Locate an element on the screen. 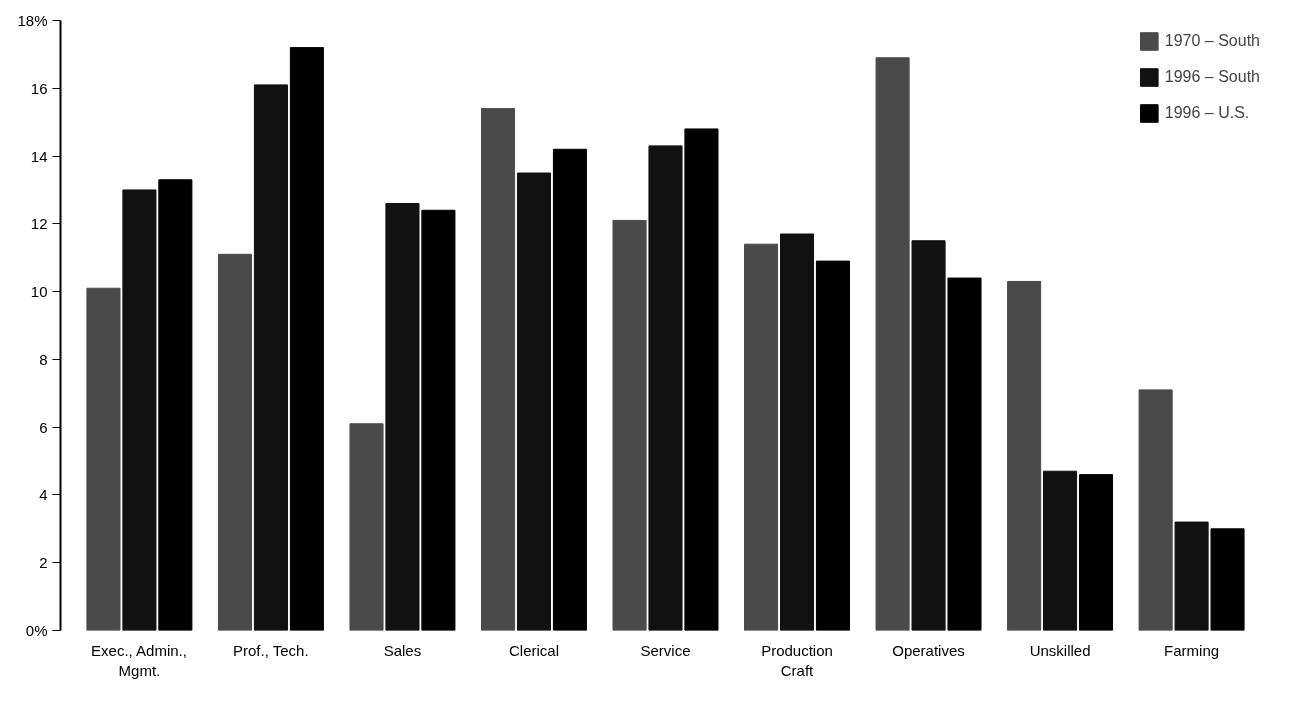 Image resolution: width=1302 pixels, height=708 pixels. y-tick-label: 10 is located at coordinates (39, 292).